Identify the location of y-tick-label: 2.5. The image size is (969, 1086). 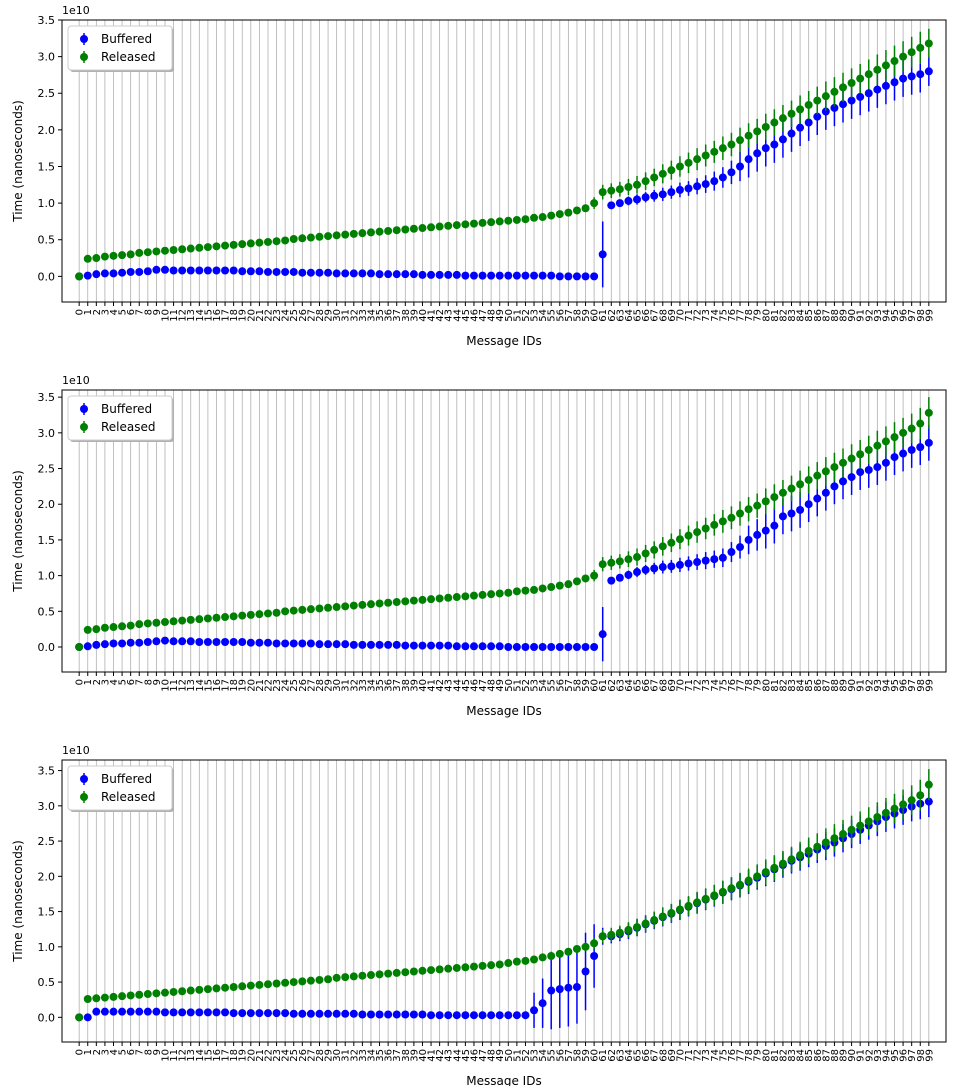
(47, 469).